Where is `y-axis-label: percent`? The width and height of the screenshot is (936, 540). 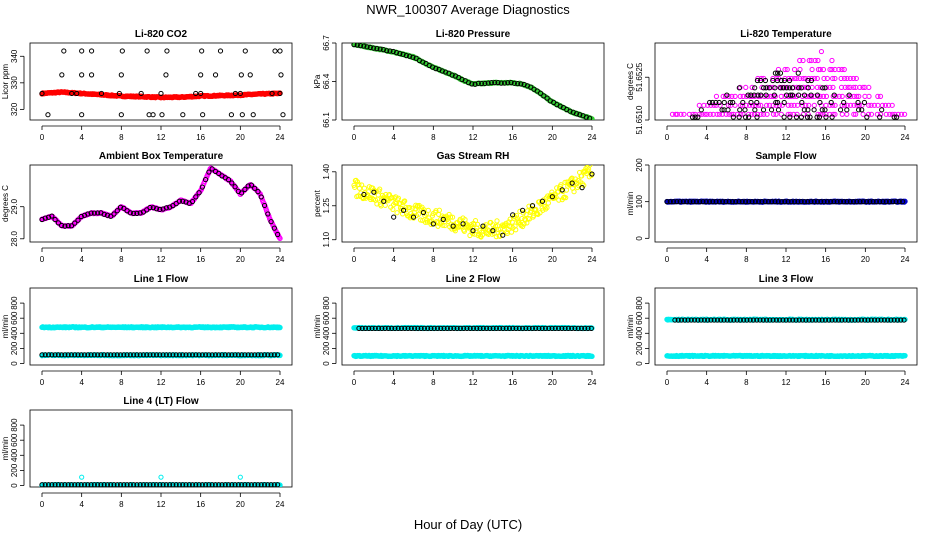
y-axis-label: percent is located at coordinates (317, 202).